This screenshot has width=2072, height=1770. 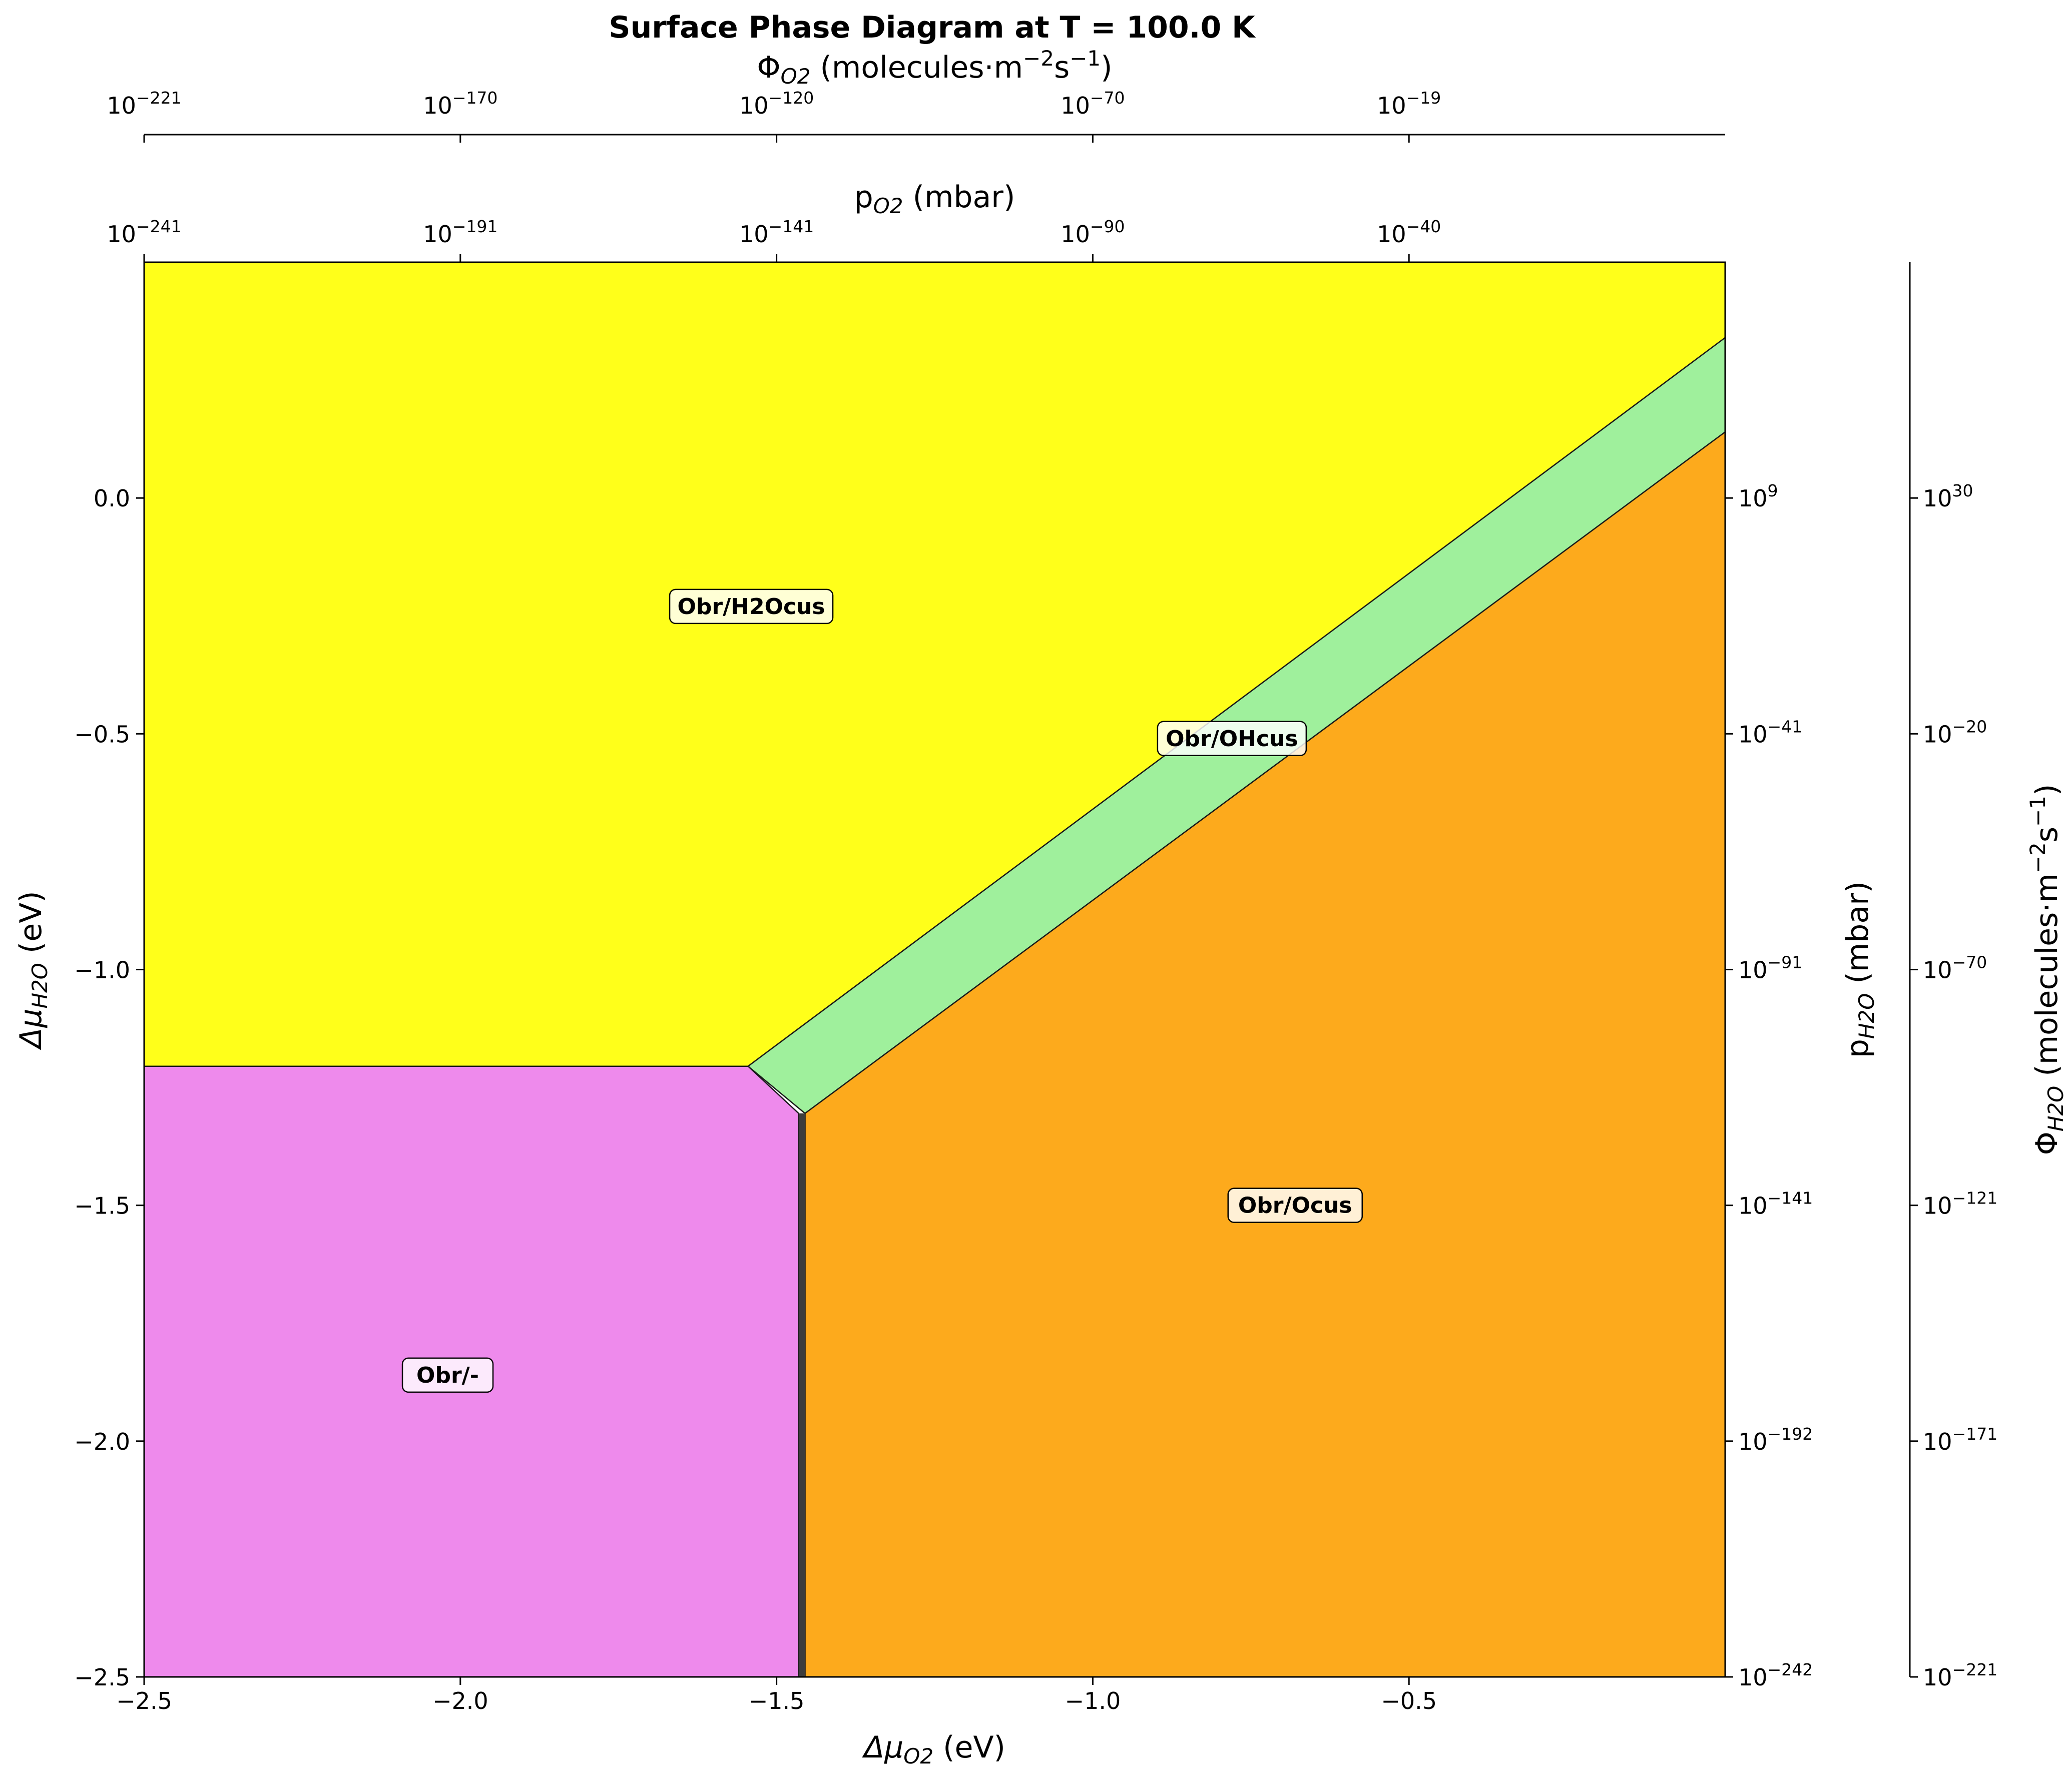 I want to click on phase-label-obr-h2ocus: Obr/H2Ocus, so click(x=751, y=606).